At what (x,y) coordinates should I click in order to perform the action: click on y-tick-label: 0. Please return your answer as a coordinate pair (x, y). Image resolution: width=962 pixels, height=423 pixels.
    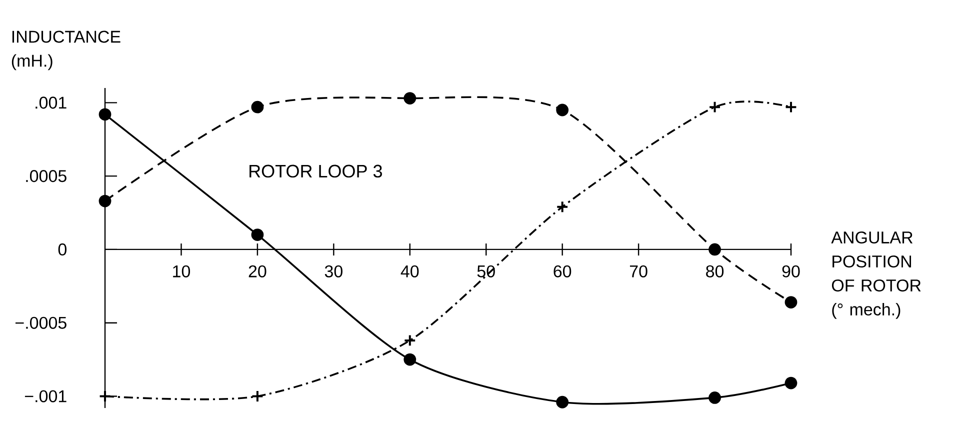
    Looking at the image, I should click on (62, 249).